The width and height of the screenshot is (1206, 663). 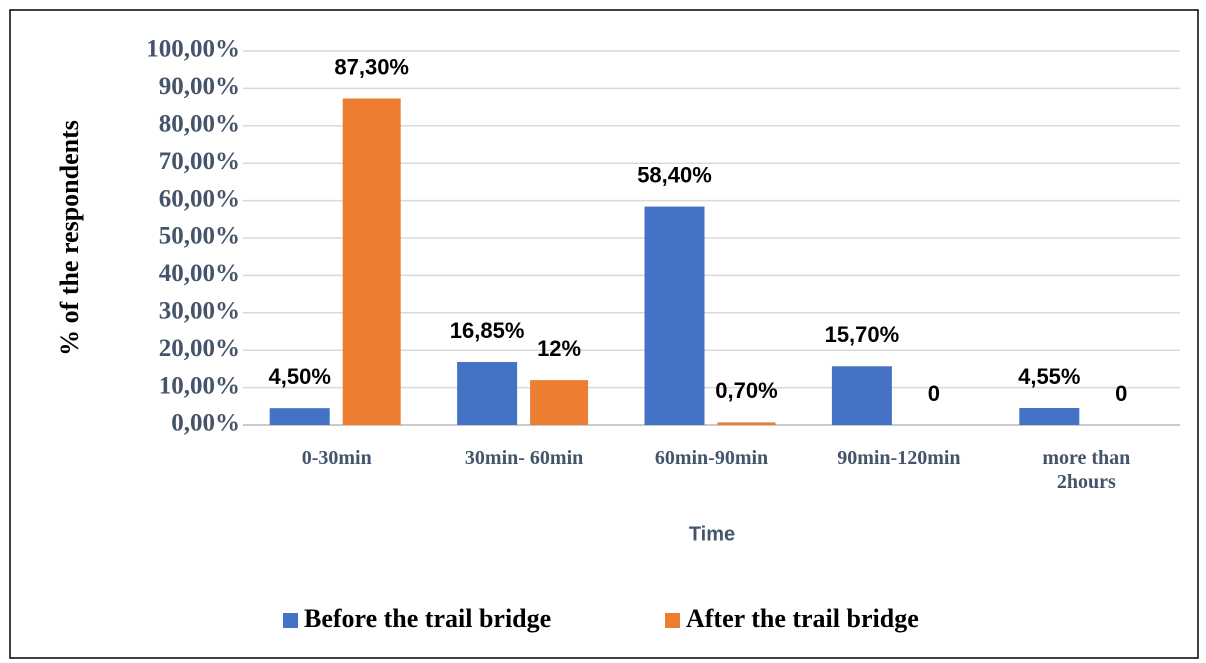 What do you see at coordinates (712, 534) in the screenshot?
I see `x-axis-title: Time` at bounding box center [712, 534].